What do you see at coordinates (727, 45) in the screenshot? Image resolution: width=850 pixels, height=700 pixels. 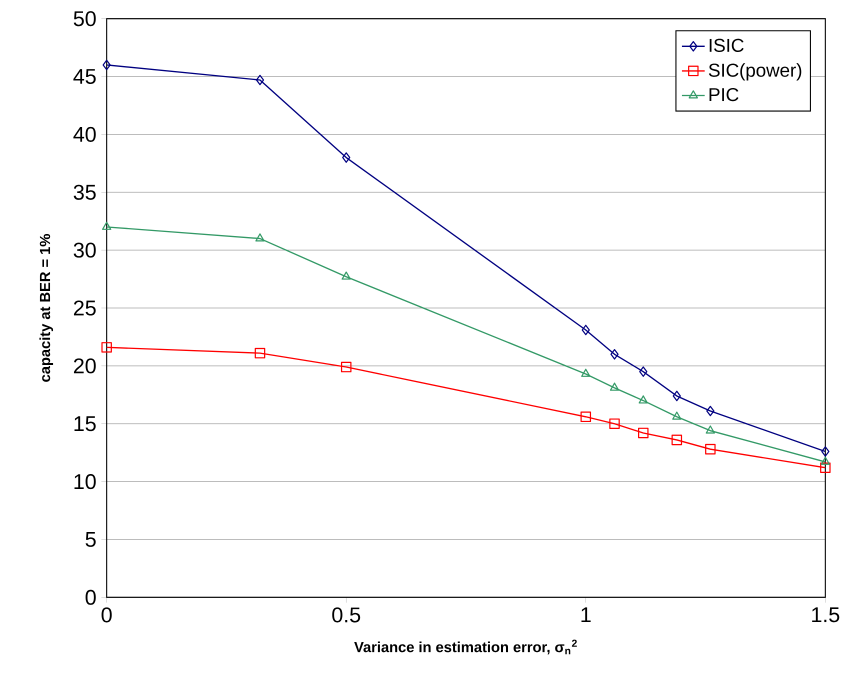 I see `legend-label: ISIC` at bounding box center [727, 45].